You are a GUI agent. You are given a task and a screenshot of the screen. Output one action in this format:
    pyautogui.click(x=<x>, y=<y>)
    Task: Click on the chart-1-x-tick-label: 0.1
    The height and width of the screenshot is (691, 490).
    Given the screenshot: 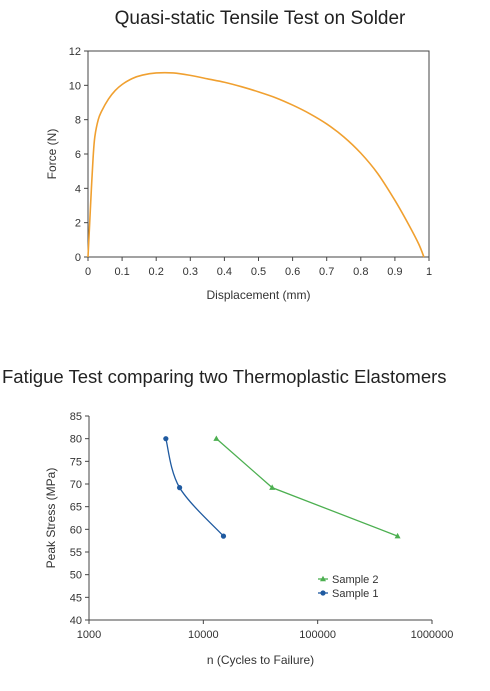 What is the action you would take?
    pyautogui.click(x=121, y=272)
    